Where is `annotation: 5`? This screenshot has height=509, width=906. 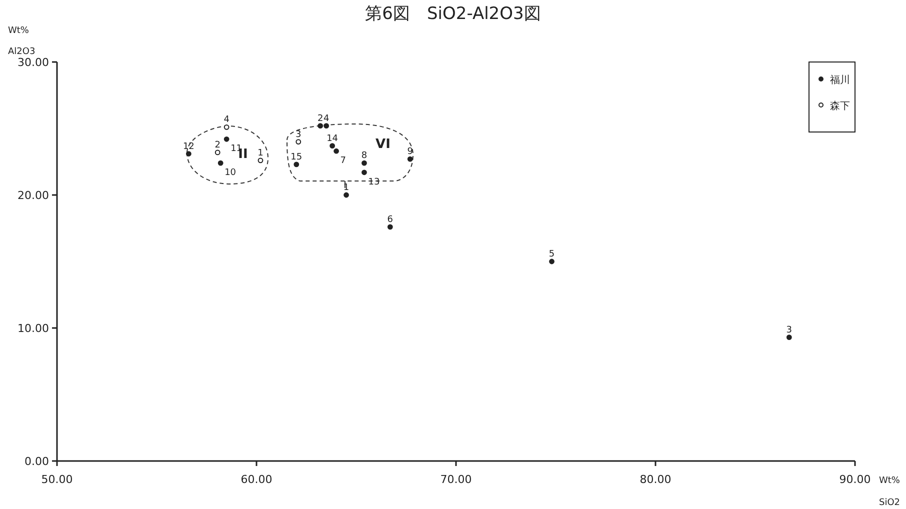
annotation: 5 is located at coordinates (551, 255).